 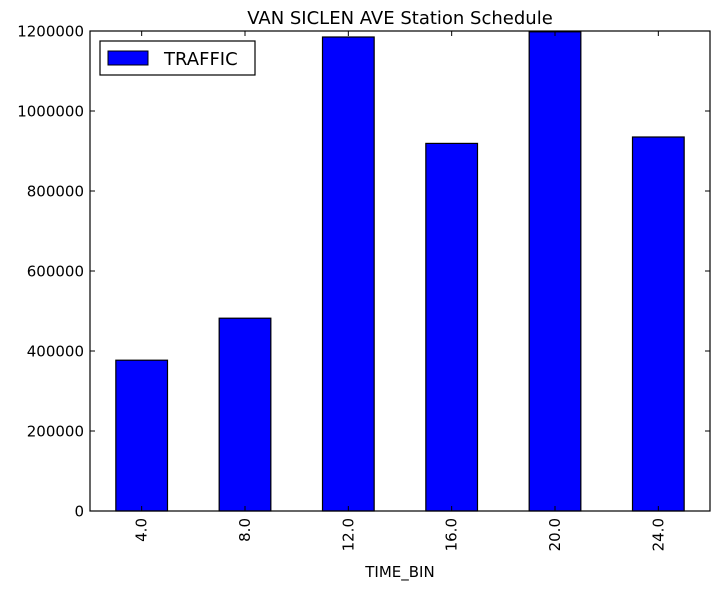 I want to click on y-tick-label: 200000, so click(x=55, y=432).